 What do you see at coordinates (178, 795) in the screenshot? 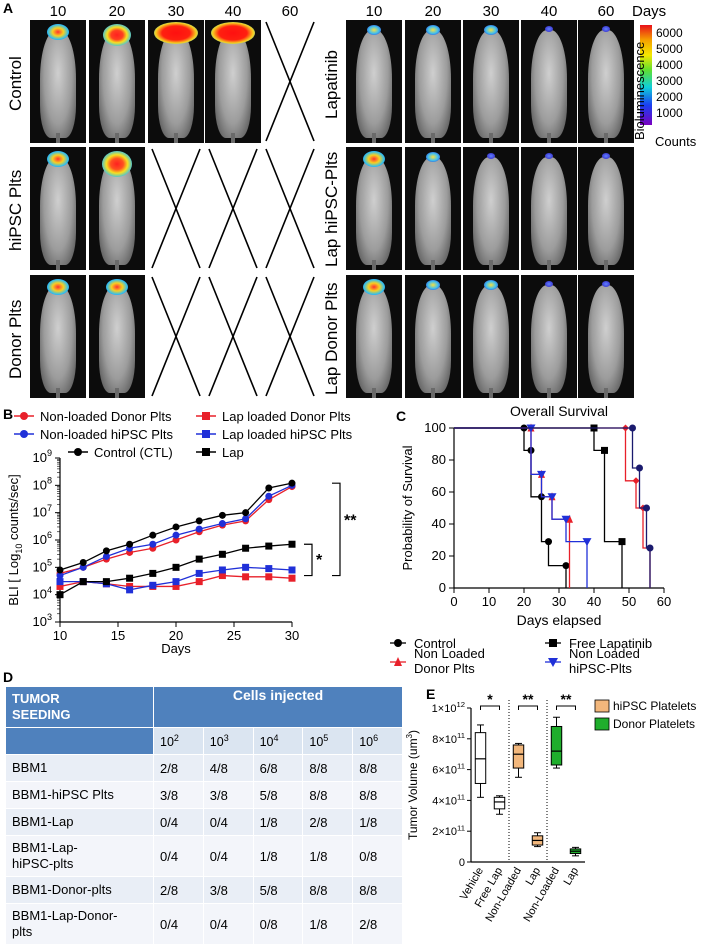
I see `table-cell: 3/8` at bounding box center [178, 795].